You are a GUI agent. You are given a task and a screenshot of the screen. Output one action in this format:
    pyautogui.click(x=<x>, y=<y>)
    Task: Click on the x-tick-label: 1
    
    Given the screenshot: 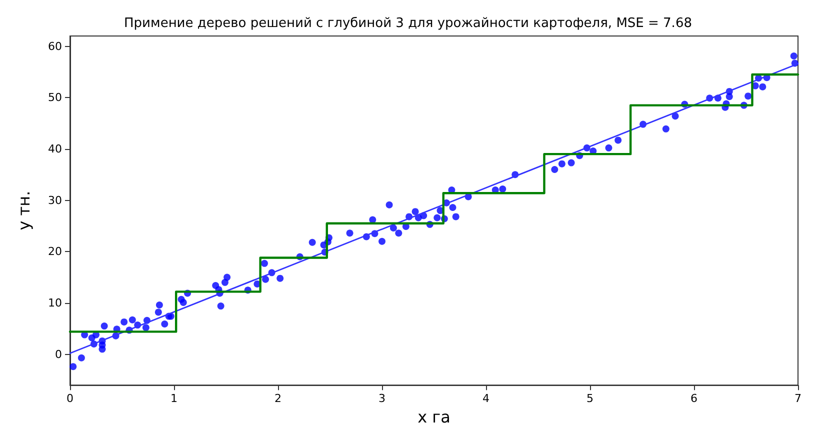 What is the action you would take?
    pyautogui.click(x=174, y=399)
    